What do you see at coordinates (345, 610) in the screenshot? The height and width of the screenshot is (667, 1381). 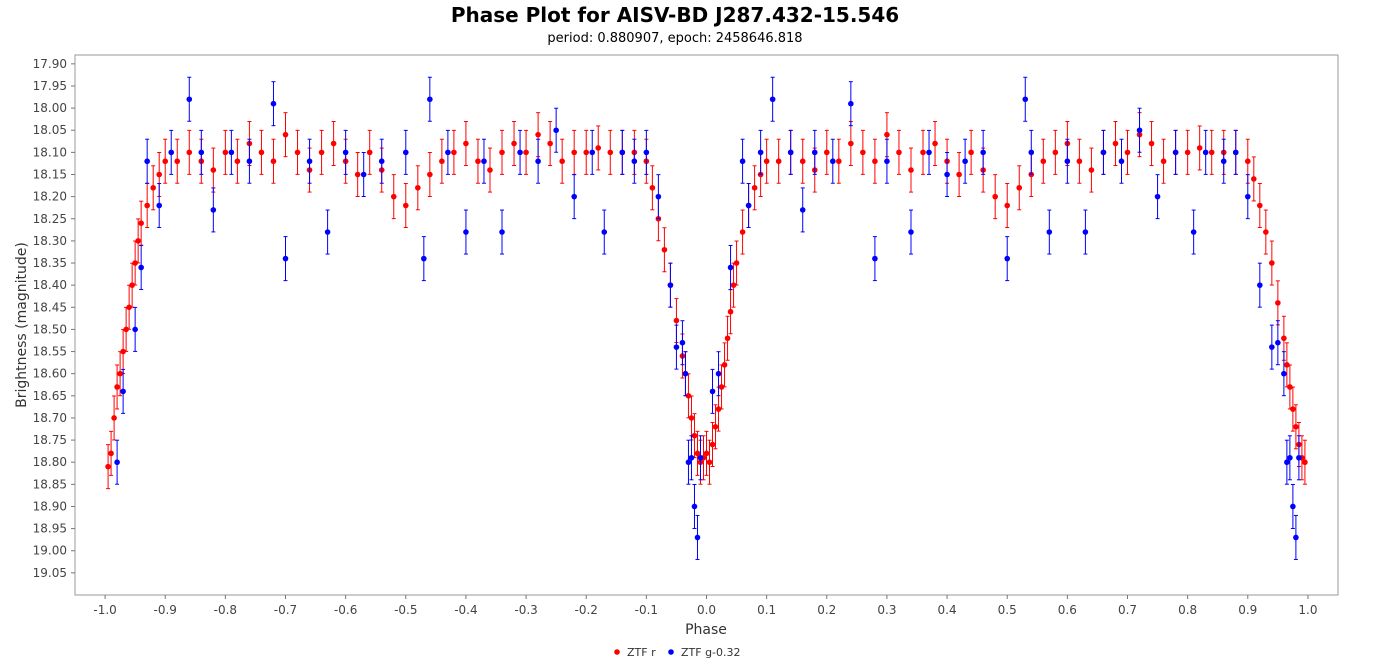 I see `x-tick-label: -0.6` at bounding box center [345, 610].